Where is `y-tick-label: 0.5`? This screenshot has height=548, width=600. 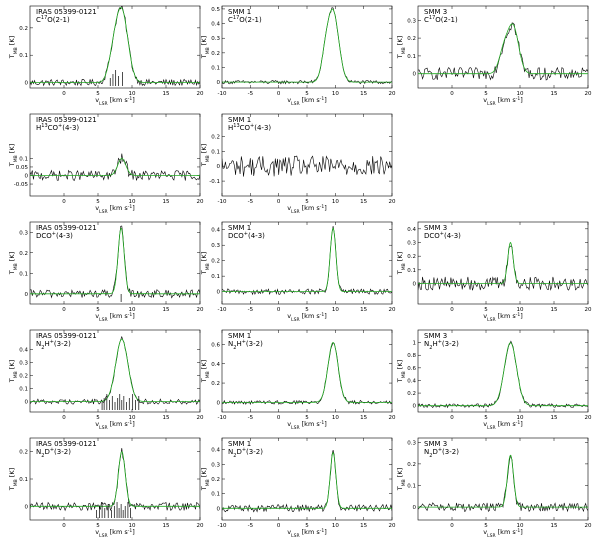
y-tick-label: 0.5 is located at coordinates (215, 10).